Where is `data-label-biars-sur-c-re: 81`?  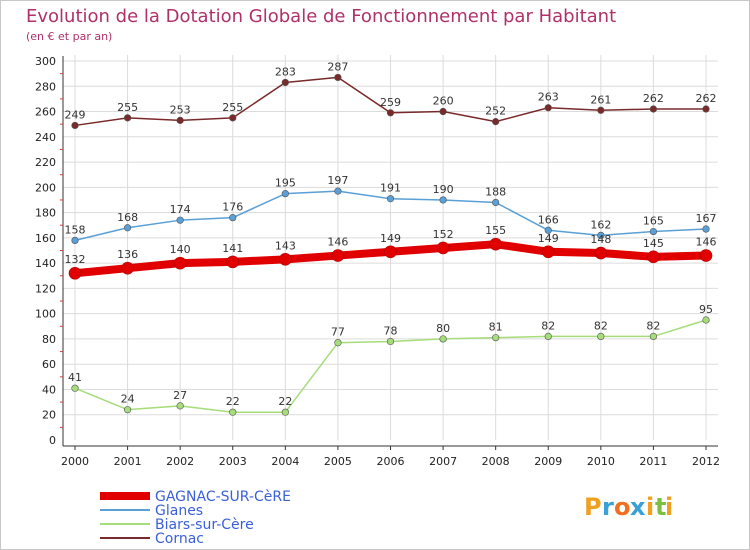
data-label-biars-sur-c-re: 81 is located at coordinates (496, 327).